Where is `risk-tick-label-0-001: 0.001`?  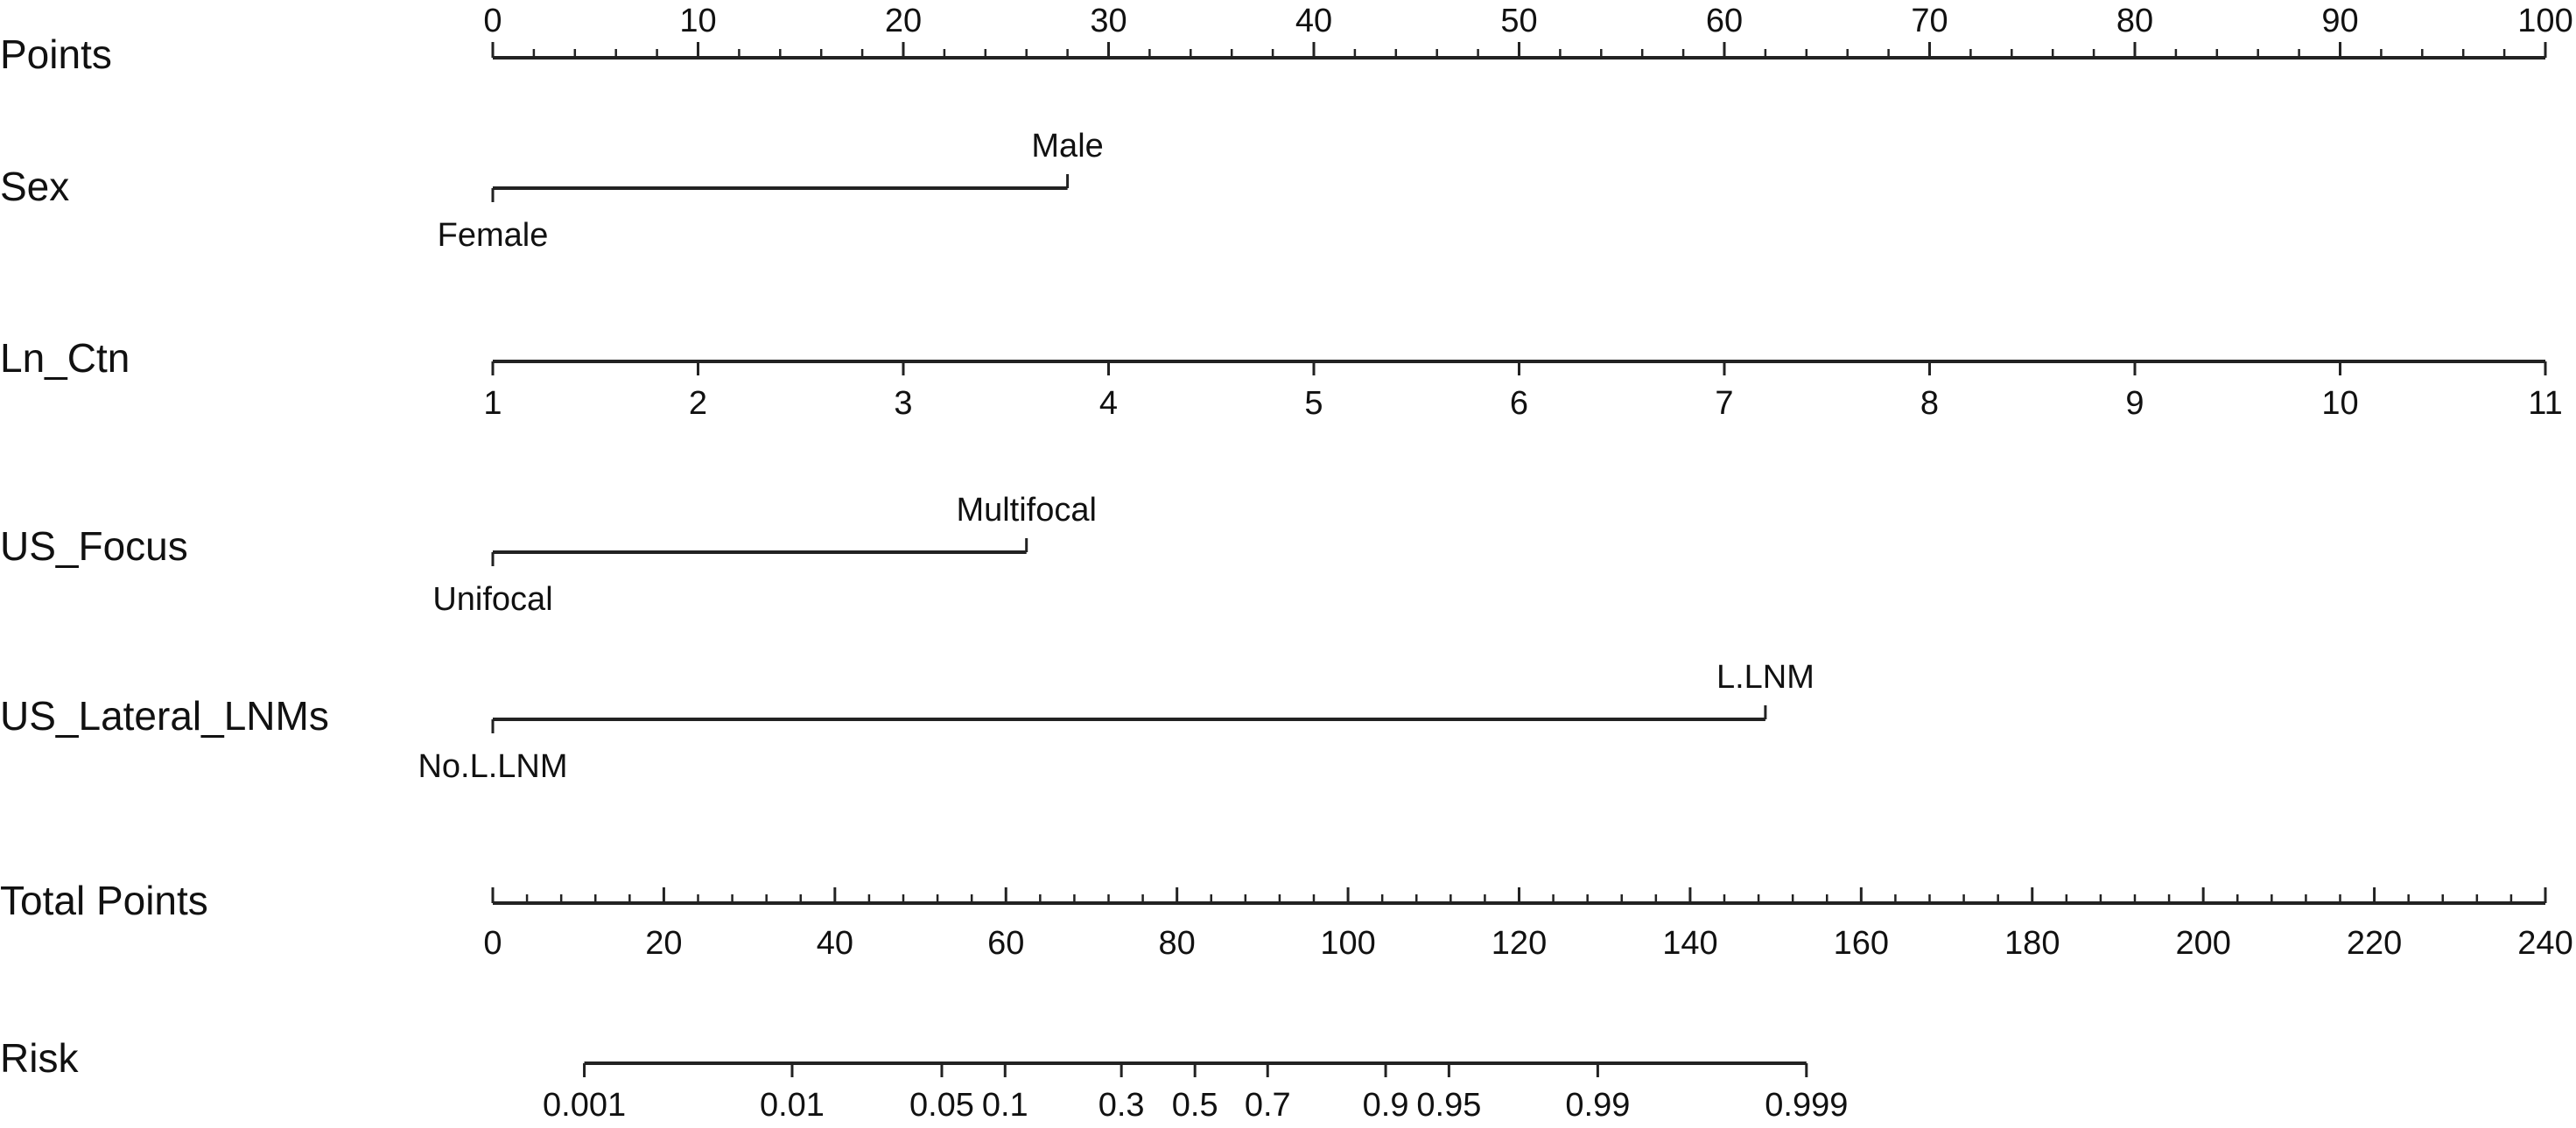 risk-tick-label-0-001: 0.001 is located at coordinates (584, 1105).